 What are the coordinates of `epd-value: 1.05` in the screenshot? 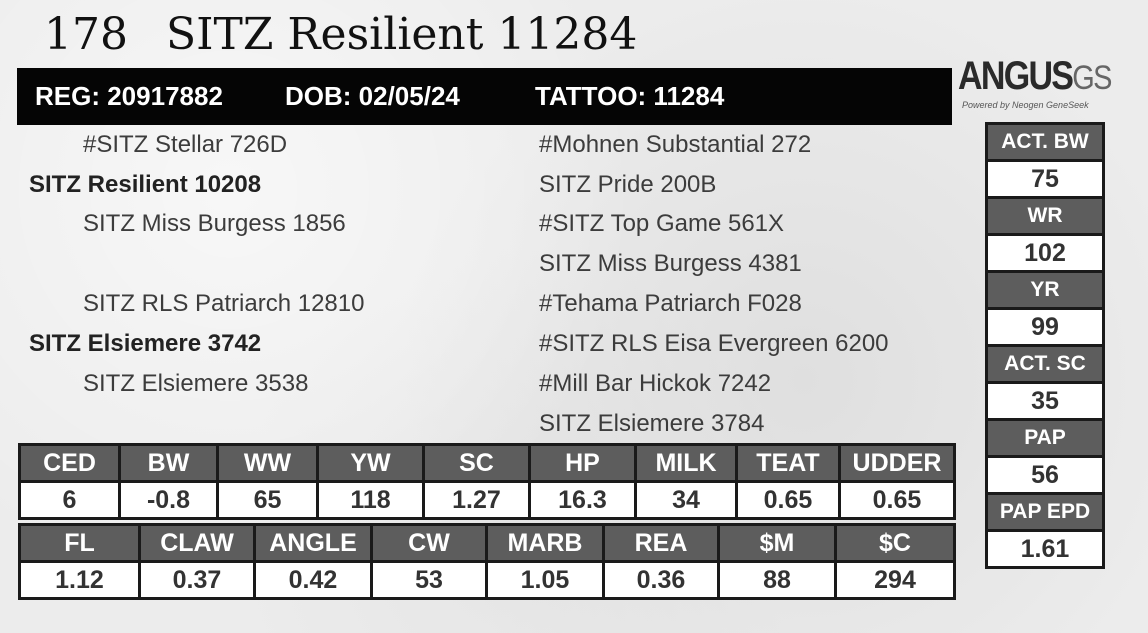 It's located at (545, 580).